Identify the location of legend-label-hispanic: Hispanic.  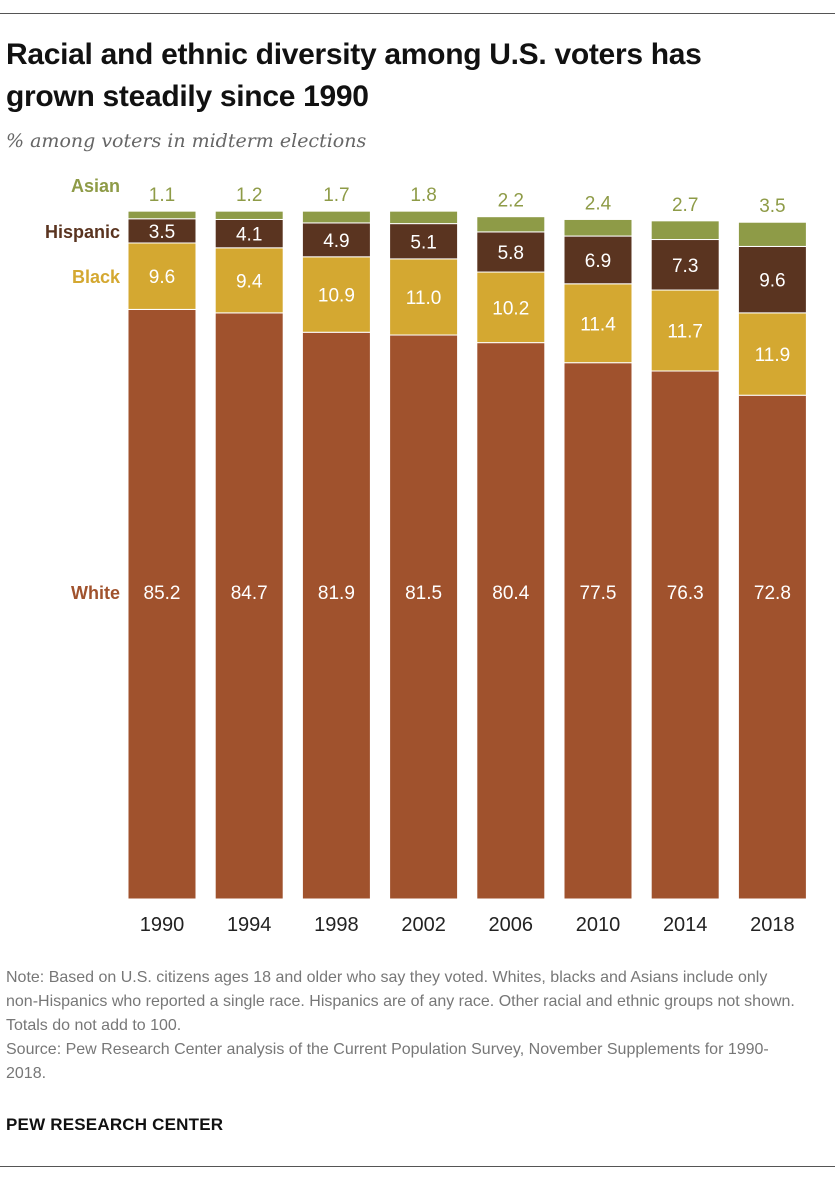
(82, 232).